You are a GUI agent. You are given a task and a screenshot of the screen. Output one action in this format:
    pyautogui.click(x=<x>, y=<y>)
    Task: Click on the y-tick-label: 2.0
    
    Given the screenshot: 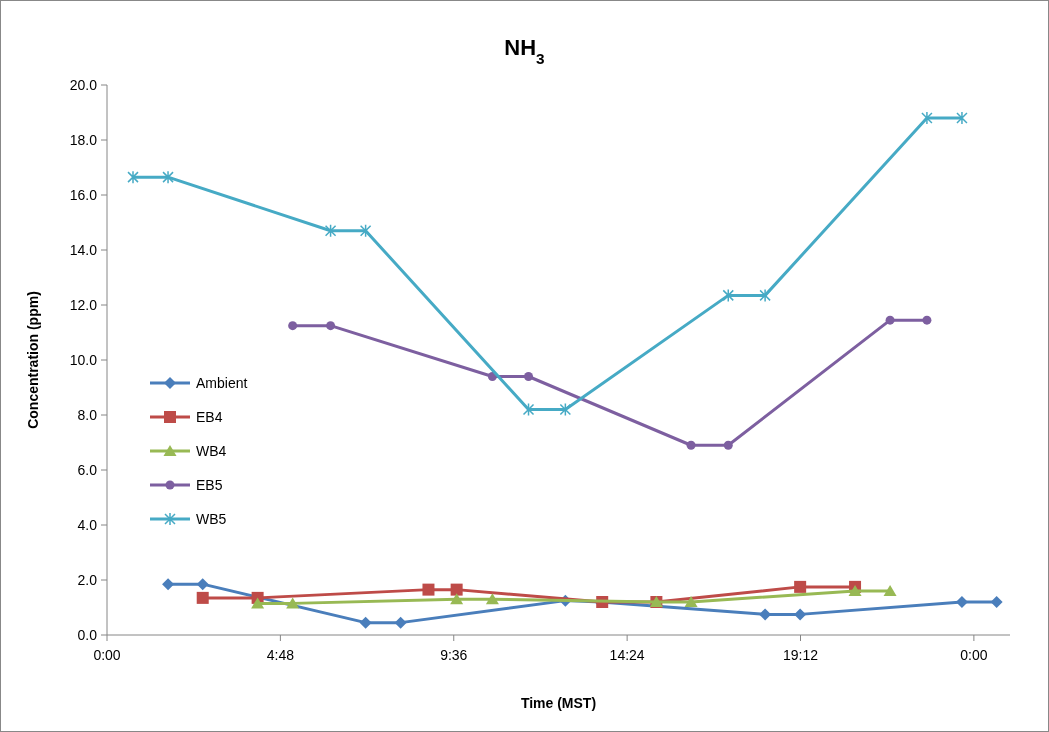 What is the action you would take?
    pyautogui.click(x=87, y=580)
    